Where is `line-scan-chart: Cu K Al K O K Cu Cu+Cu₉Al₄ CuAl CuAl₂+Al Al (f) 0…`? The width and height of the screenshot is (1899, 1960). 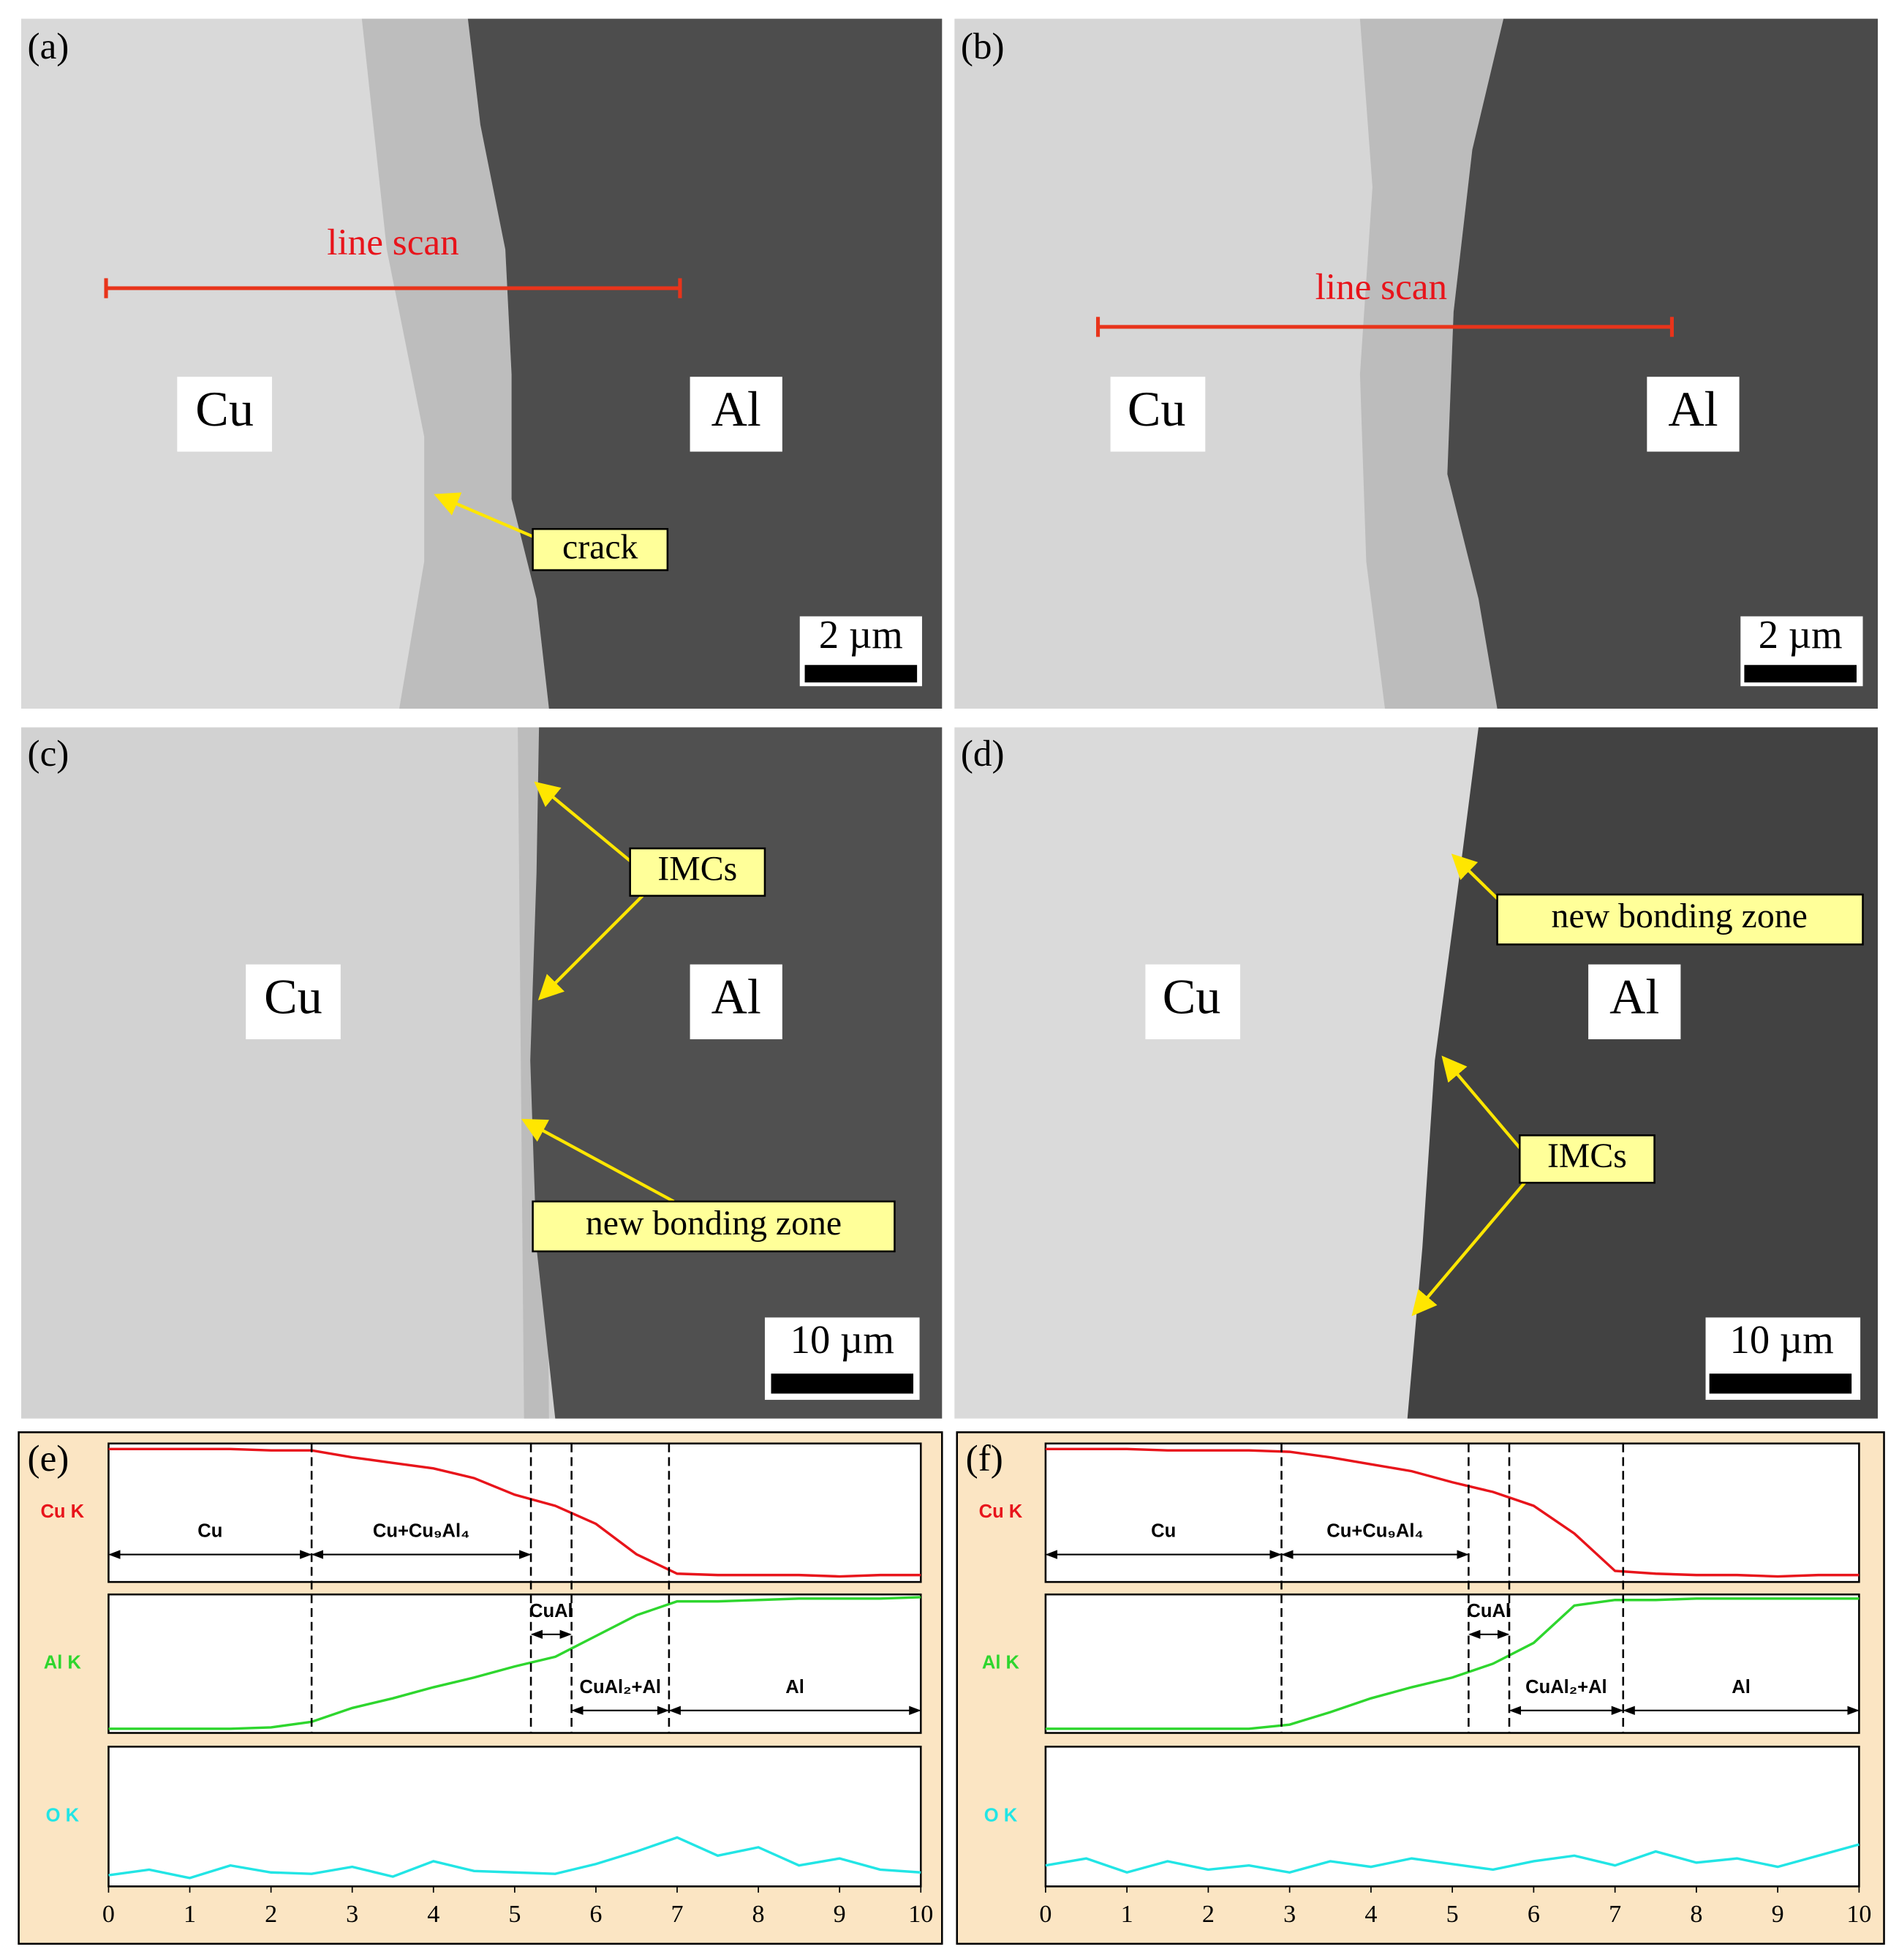
line-scan-chart: Cu K Al K O K Cu Cu+Cu₉Al₄ CuAl CuAl₂+Al Al (f) 0… is located at coordinates (1420, 1688).